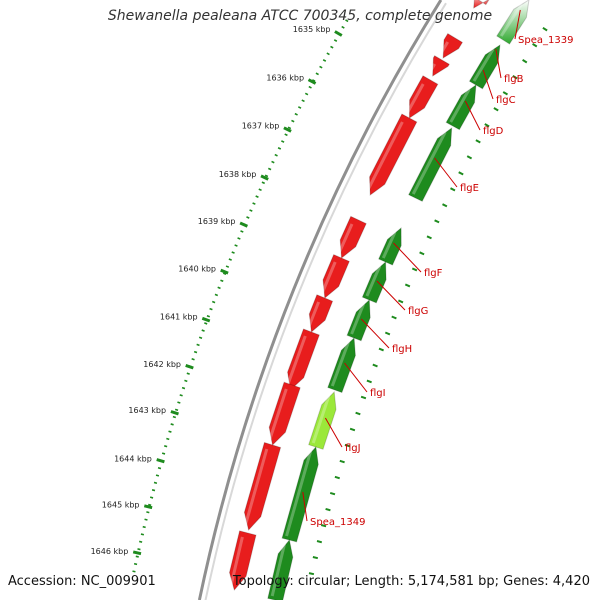  What do you see at coordinates (402, 349) in the screenshot?
I see `gene-label: flgH` at bounding box center [402, 349].